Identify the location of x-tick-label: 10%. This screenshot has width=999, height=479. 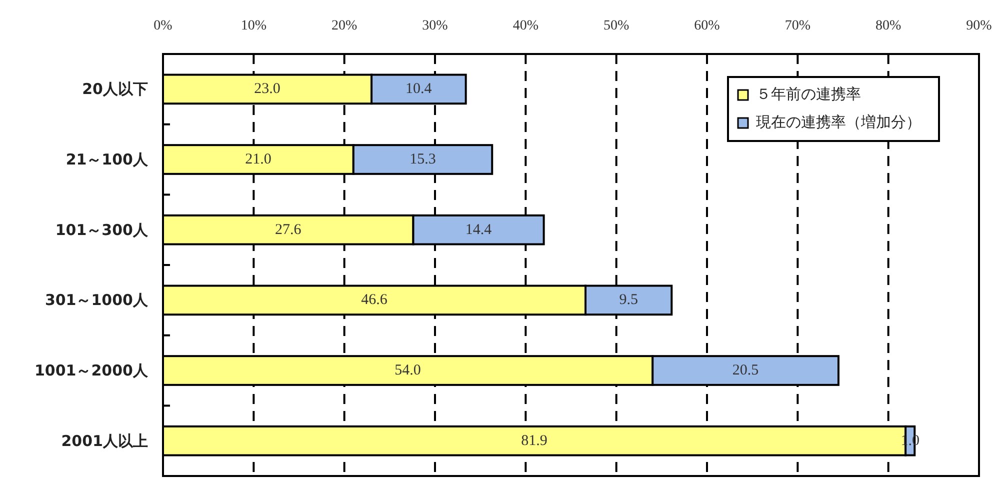
(253, 26).